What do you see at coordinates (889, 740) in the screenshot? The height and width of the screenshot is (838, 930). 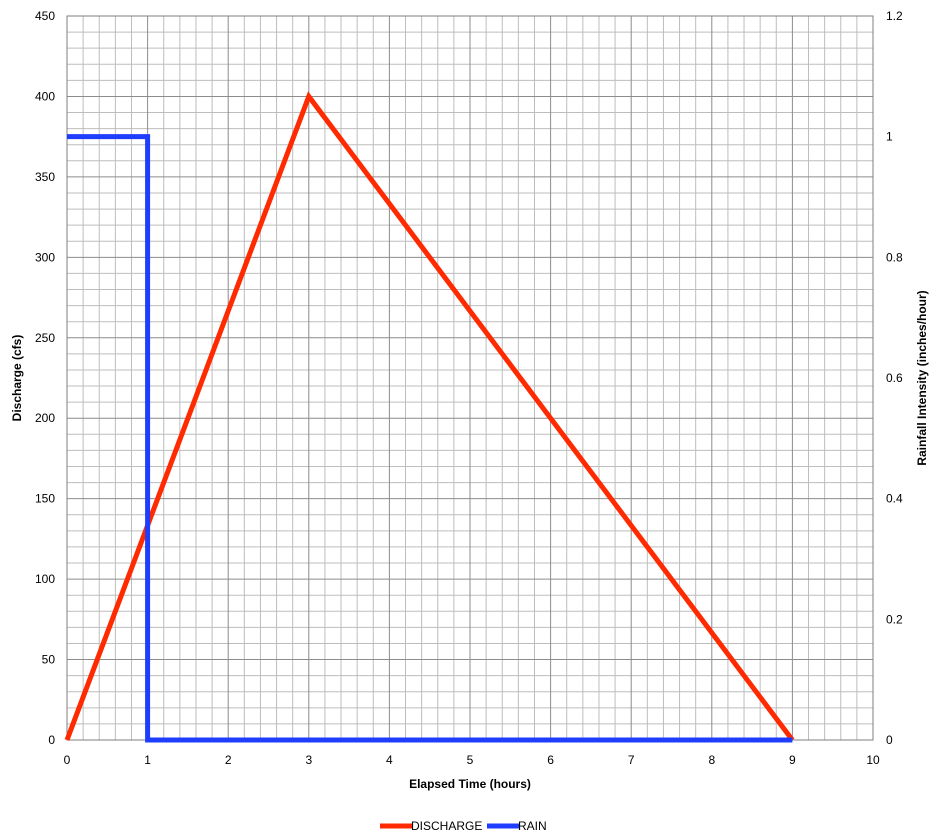 I see `y2-tick-label: 0` at bounding box center [889, 740].